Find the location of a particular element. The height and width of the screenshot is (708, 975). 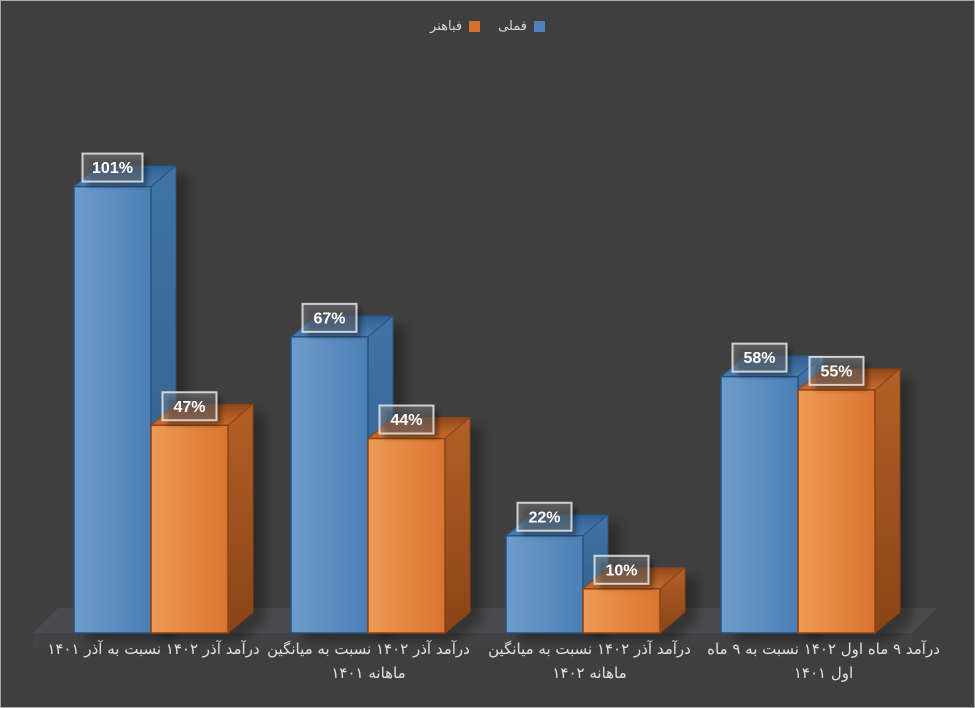

legend-item-series-1: فملی is located at coordinates (521, 26).